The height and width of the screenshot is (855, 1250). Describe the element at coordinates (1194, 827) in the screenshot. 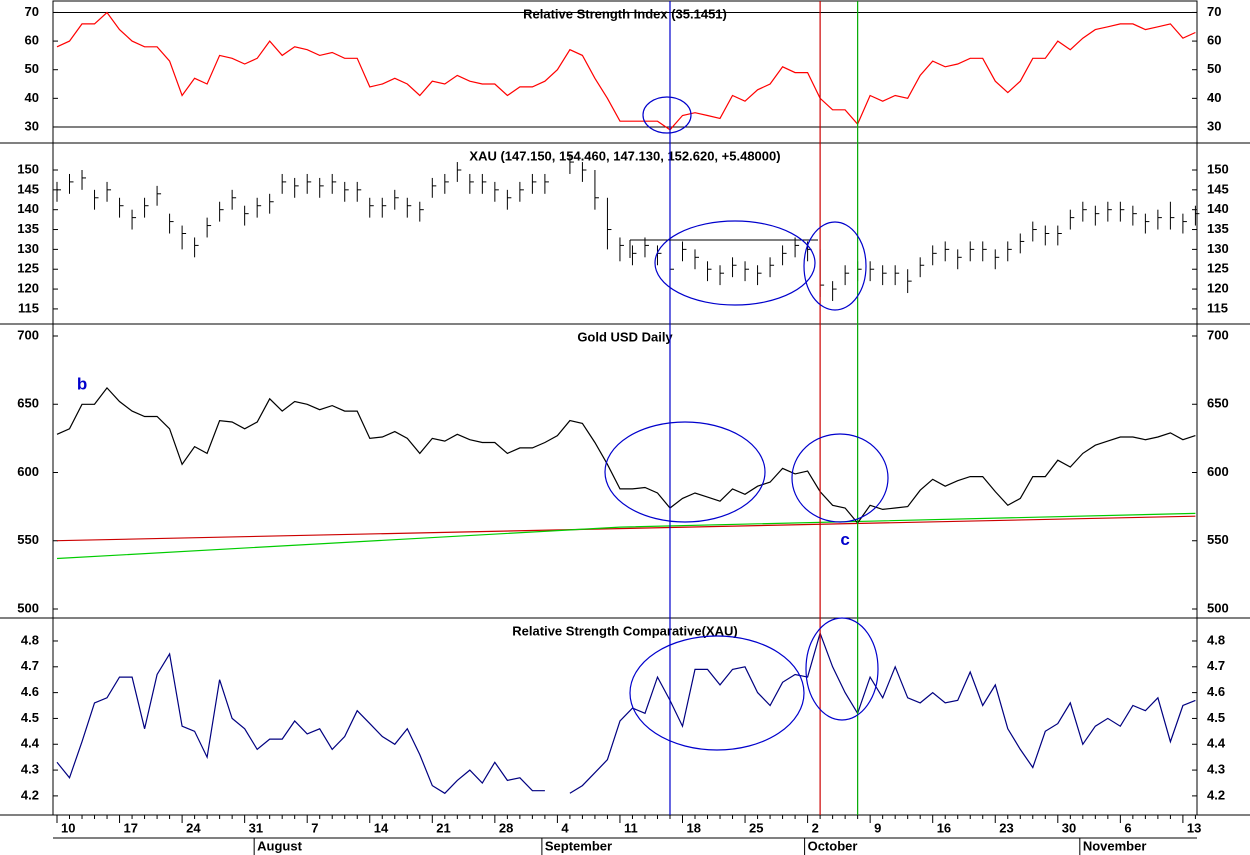

I see `x-tick-label: 13` at that location.